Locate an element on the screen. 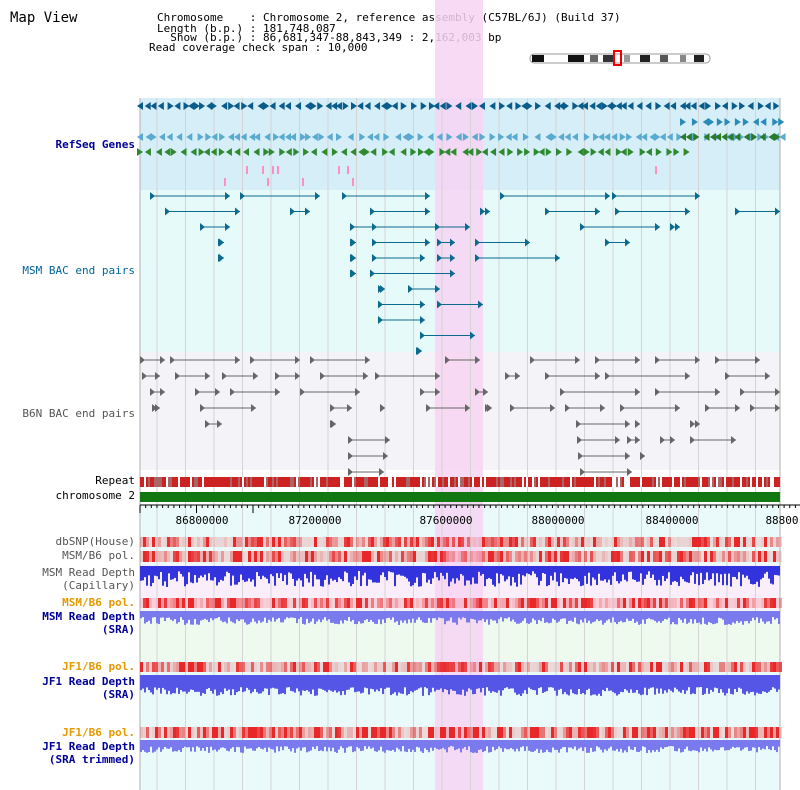  info-coverage-span: Read coverage check span : 10,000 is located at coordinates (258, 47).